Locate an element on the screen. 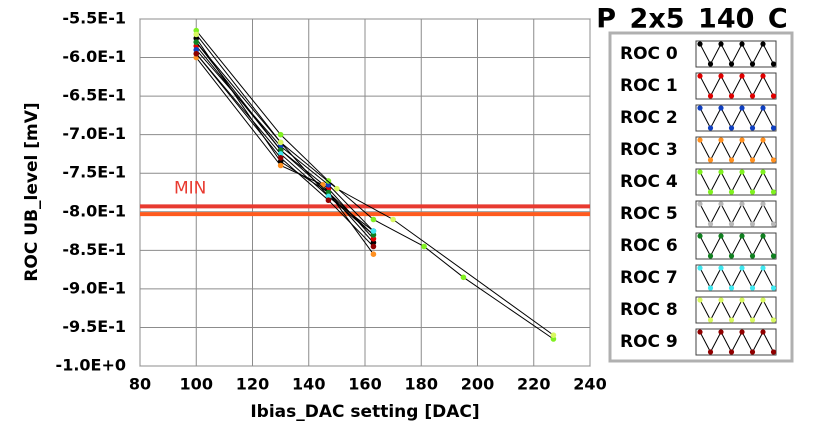 This screenshot has width=831, height=430. chart-title: P_2x5_140_C is located at coordinates (691, 19).